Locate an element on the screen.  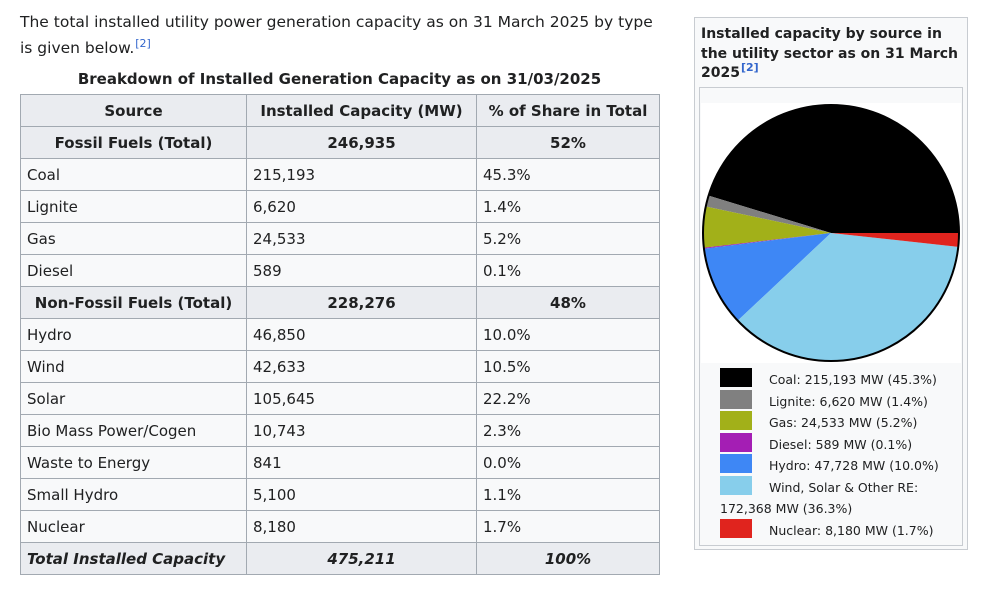
pie-chart is located at coordinates (831, 233).